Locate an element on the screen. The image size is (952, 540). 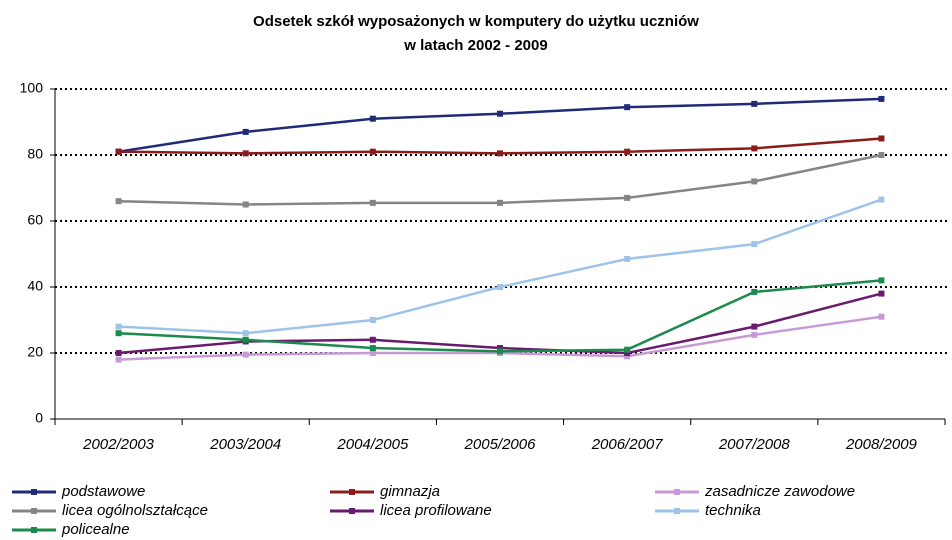
legend-label: gimnazja is located at coordinates (410, 491).